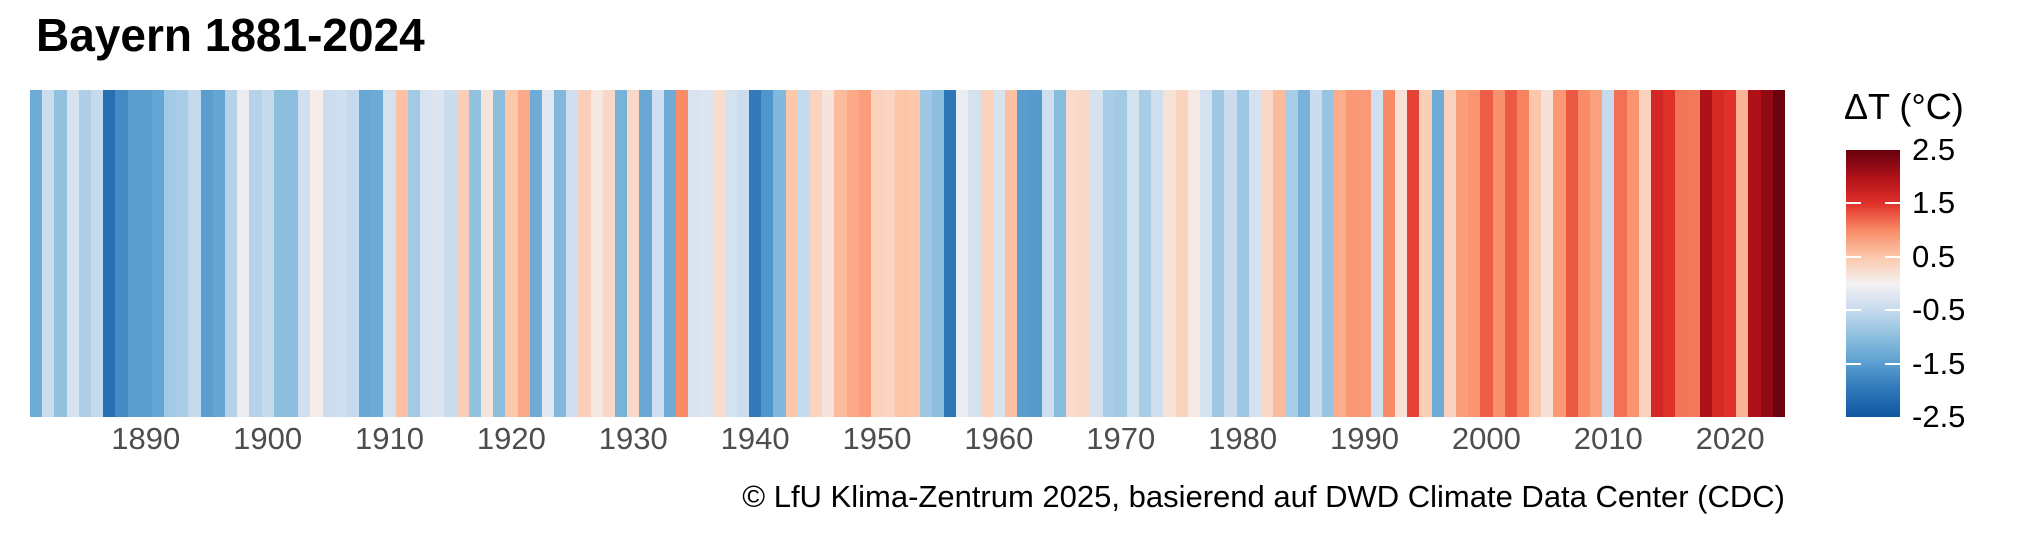  What do you see at coordinates (1730, 438) in the screenshot?
I see `x-axis-tick-label: 2020` at bounding box center [1730, 438].